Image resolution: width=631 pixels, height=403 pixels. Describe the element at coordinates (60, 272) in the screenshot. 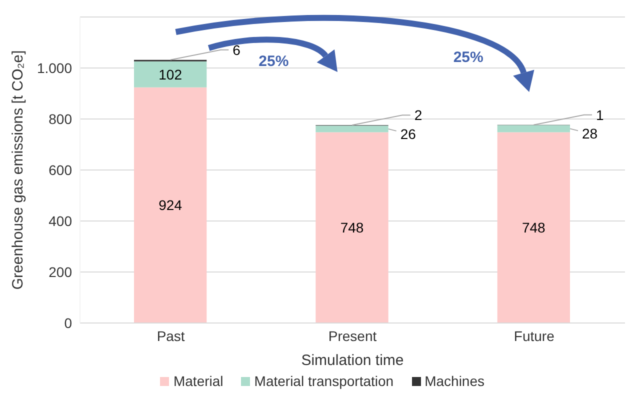

I see `y-tick-label: 200` at that location.